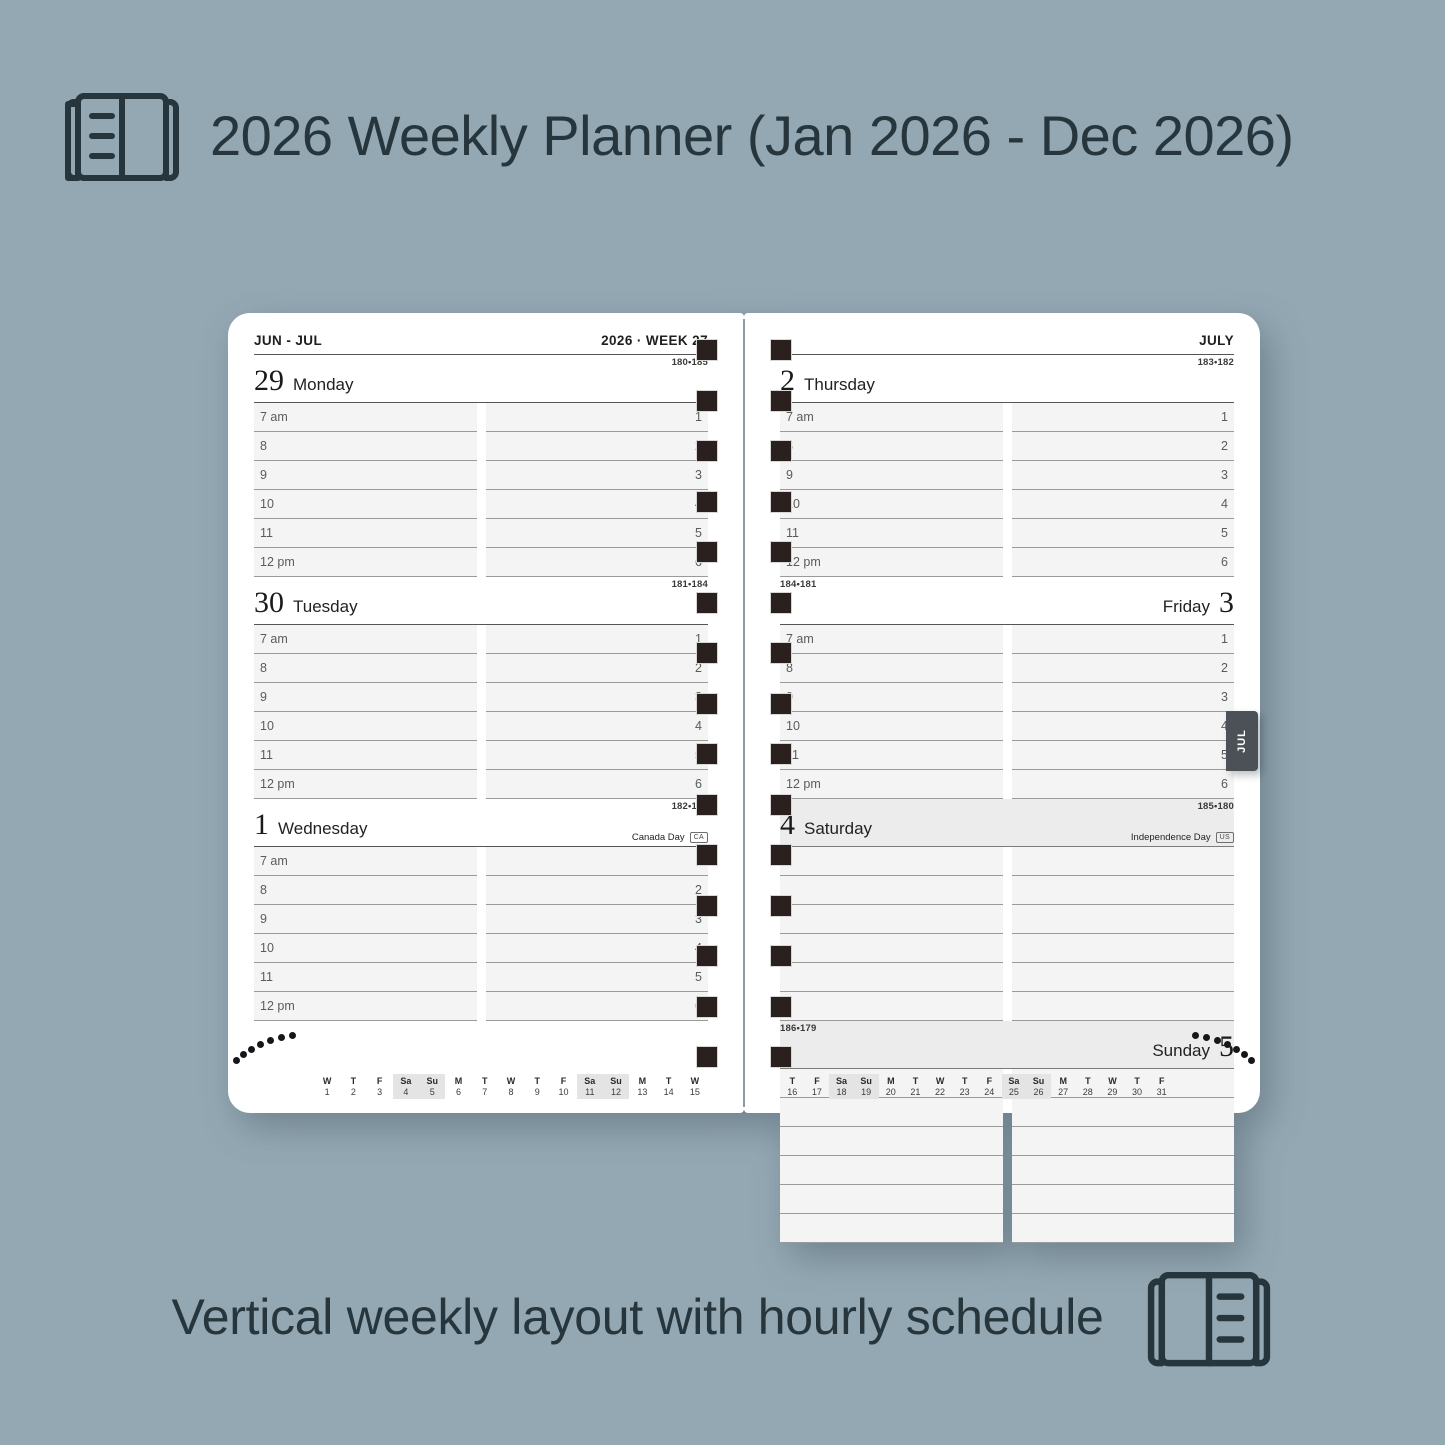  What do you see at coordinates (1137, 1087) in the screenshot?
I see `month-strip-day: T 30` at bounding box center [1137, 1087].